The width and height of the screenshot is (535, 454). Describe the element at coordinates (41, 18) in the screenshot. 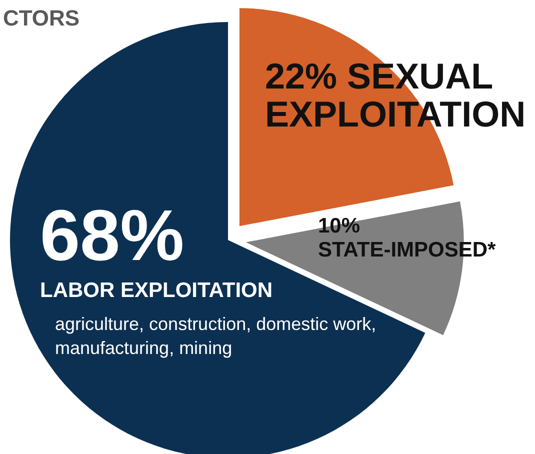

I see `chart-title: CTORS` at that location.